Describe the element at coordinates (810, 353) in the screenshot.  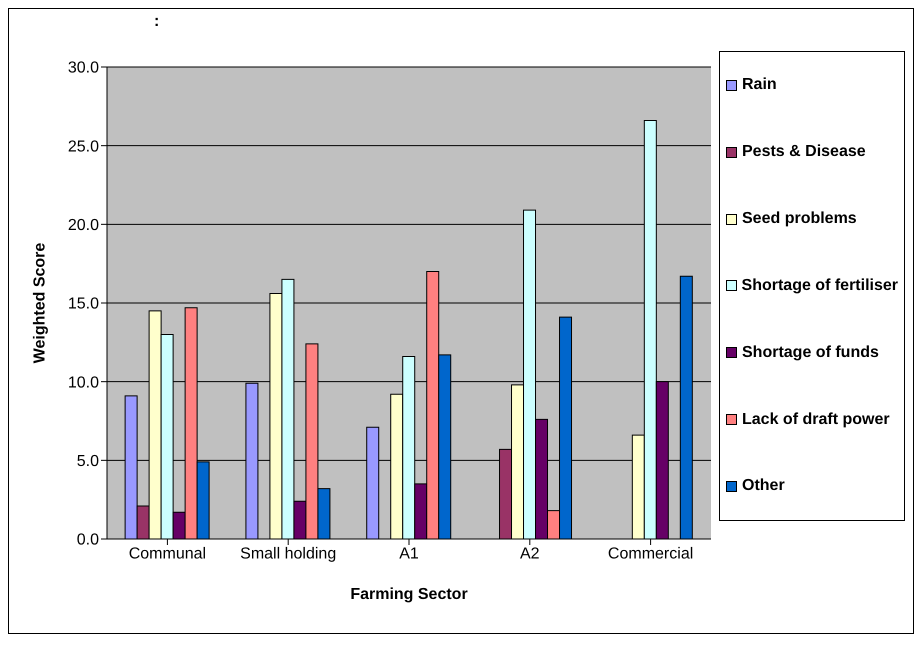
I see `legend-label: Shortage of funds` at that location.